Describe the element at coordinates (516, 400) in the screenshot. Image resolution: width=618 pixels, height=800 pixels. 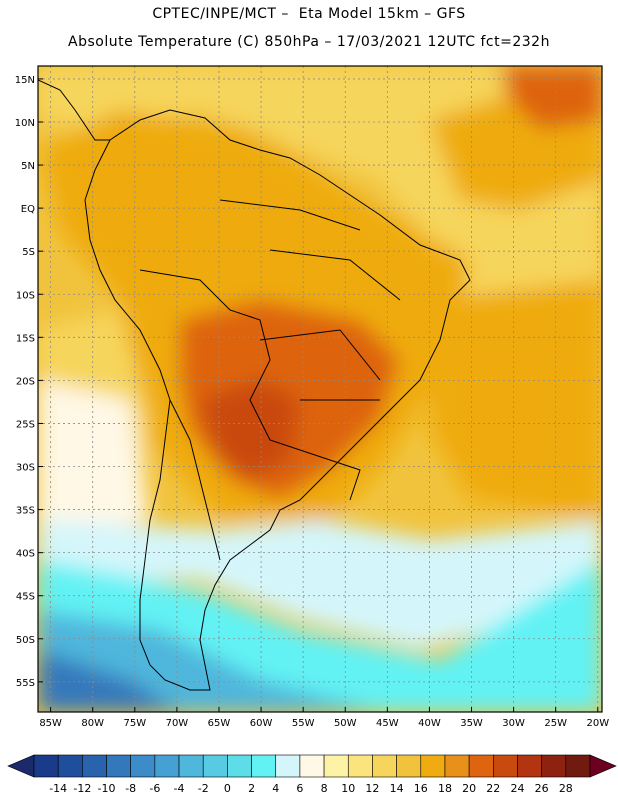
I see `field-sea-south-atlantic-orange` at that location.